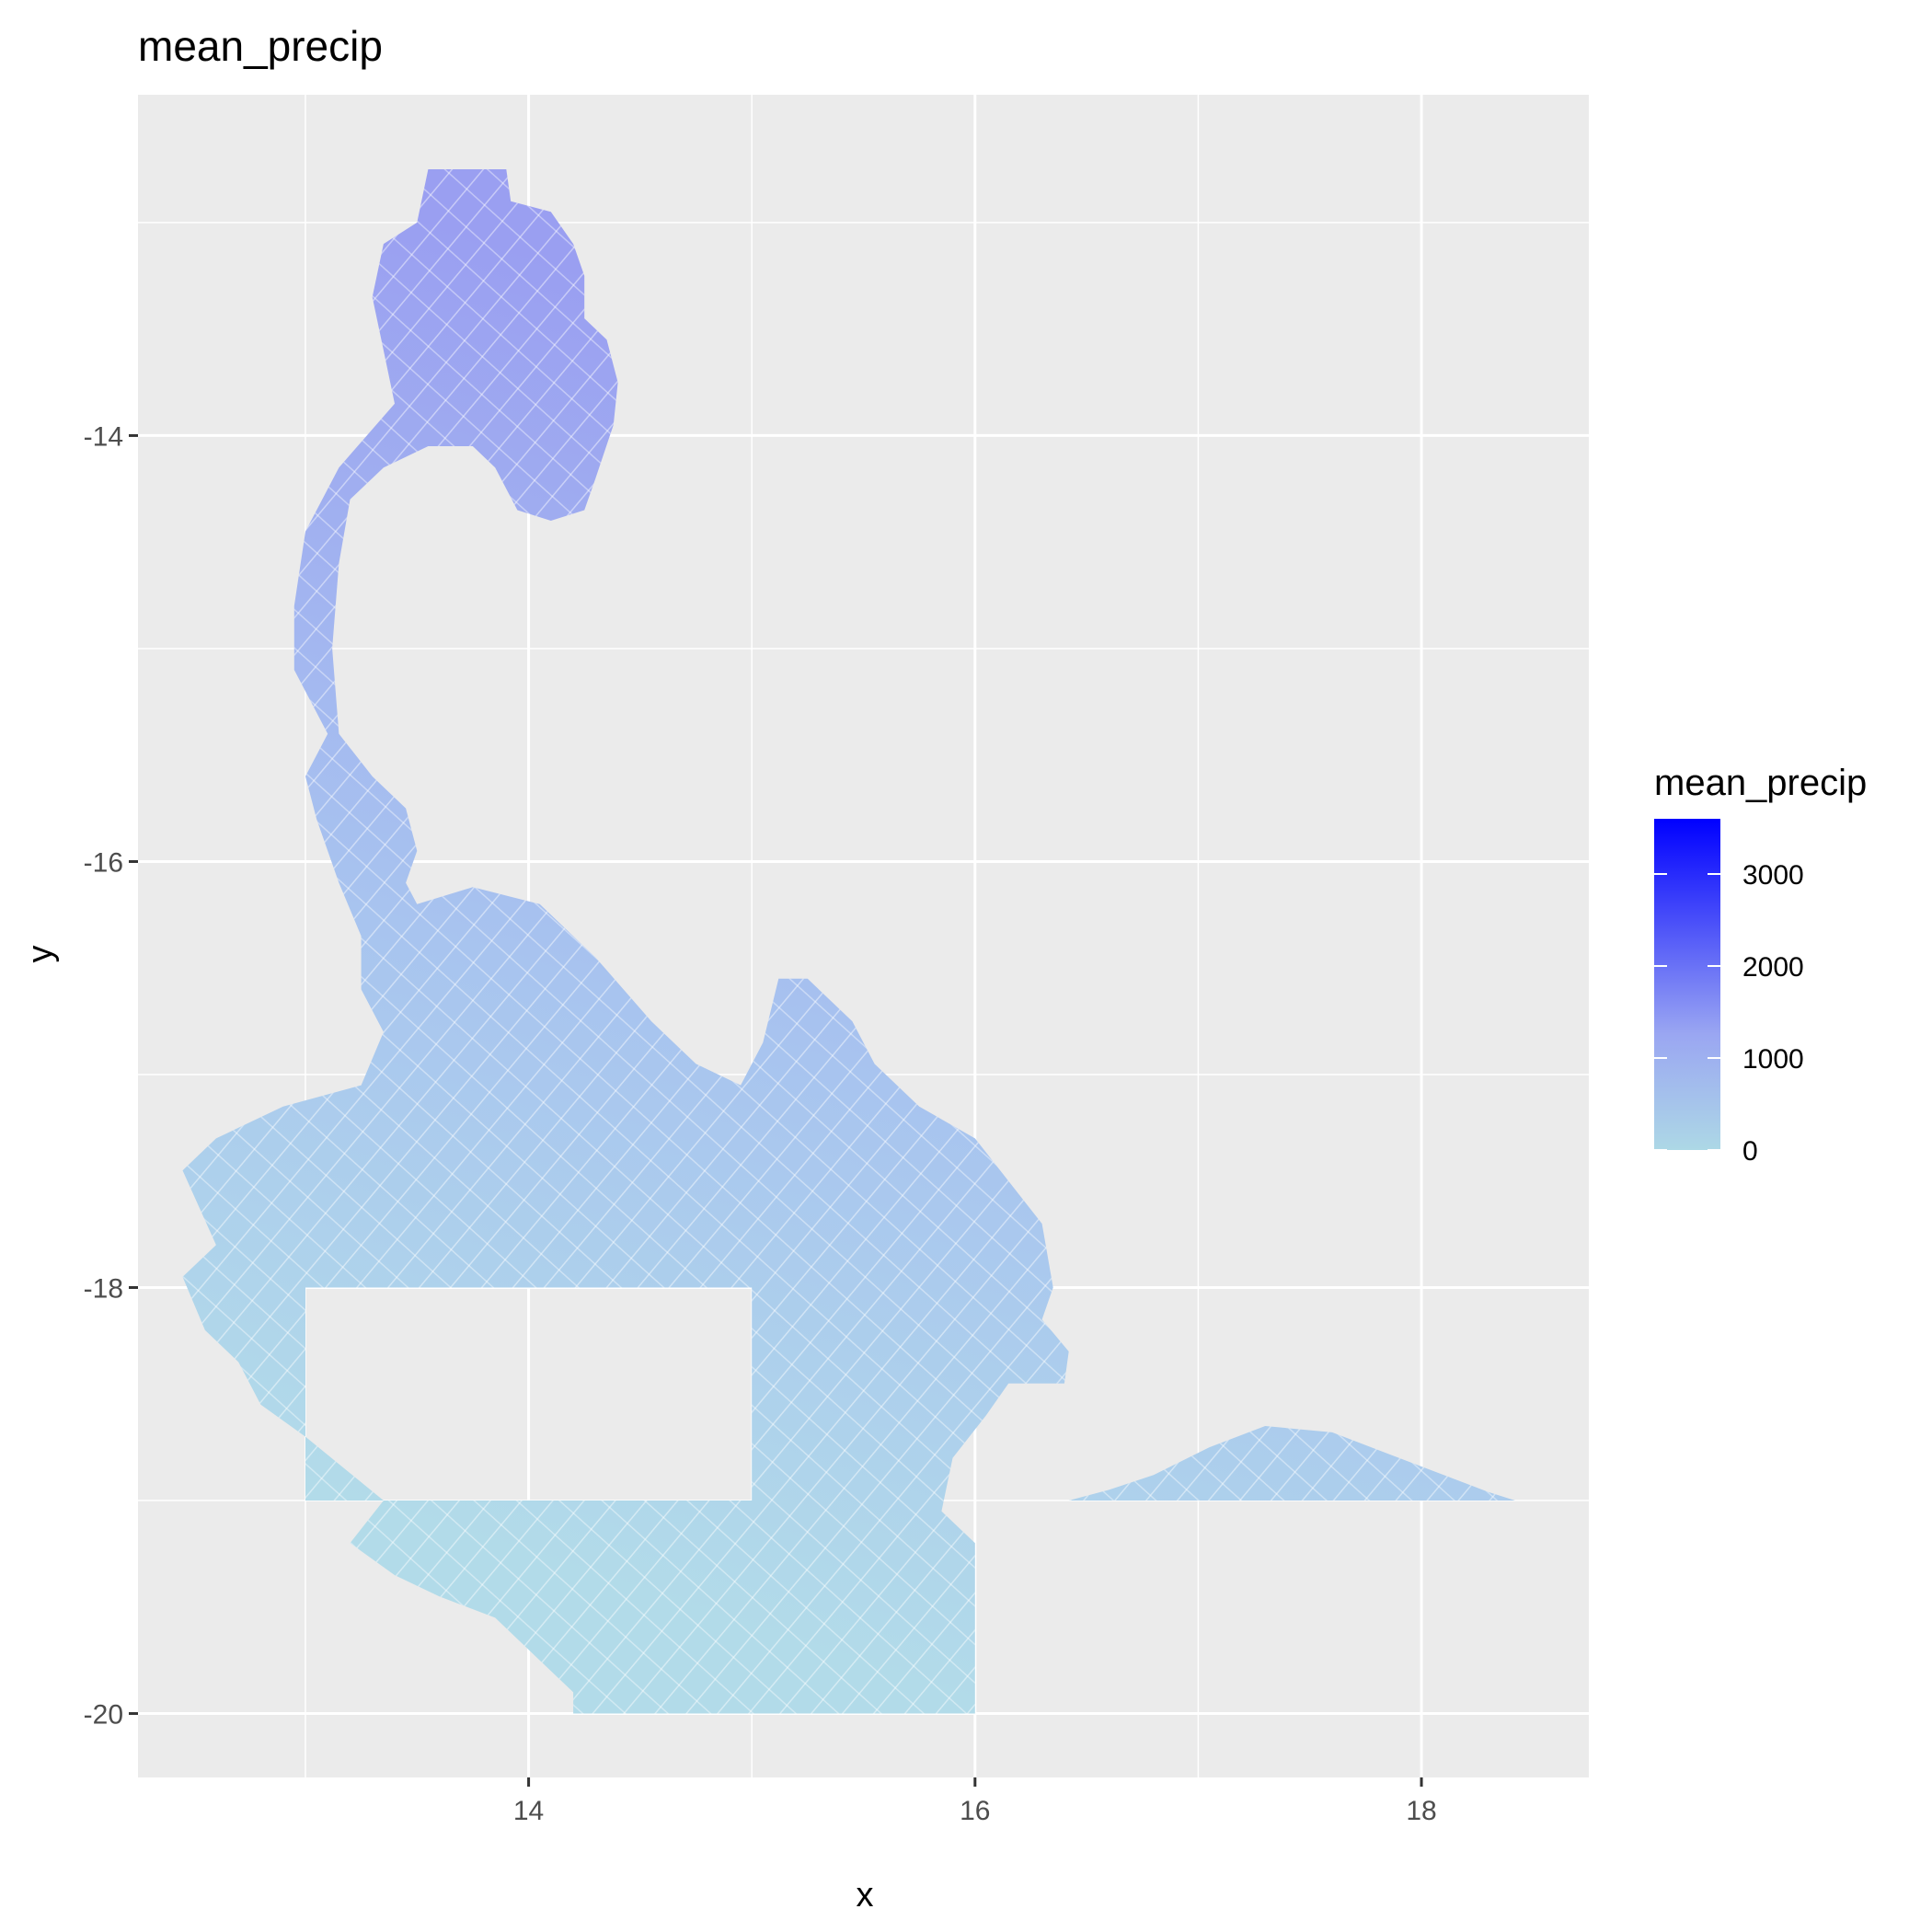  I want to click on east-region, so click(1291, 1463).